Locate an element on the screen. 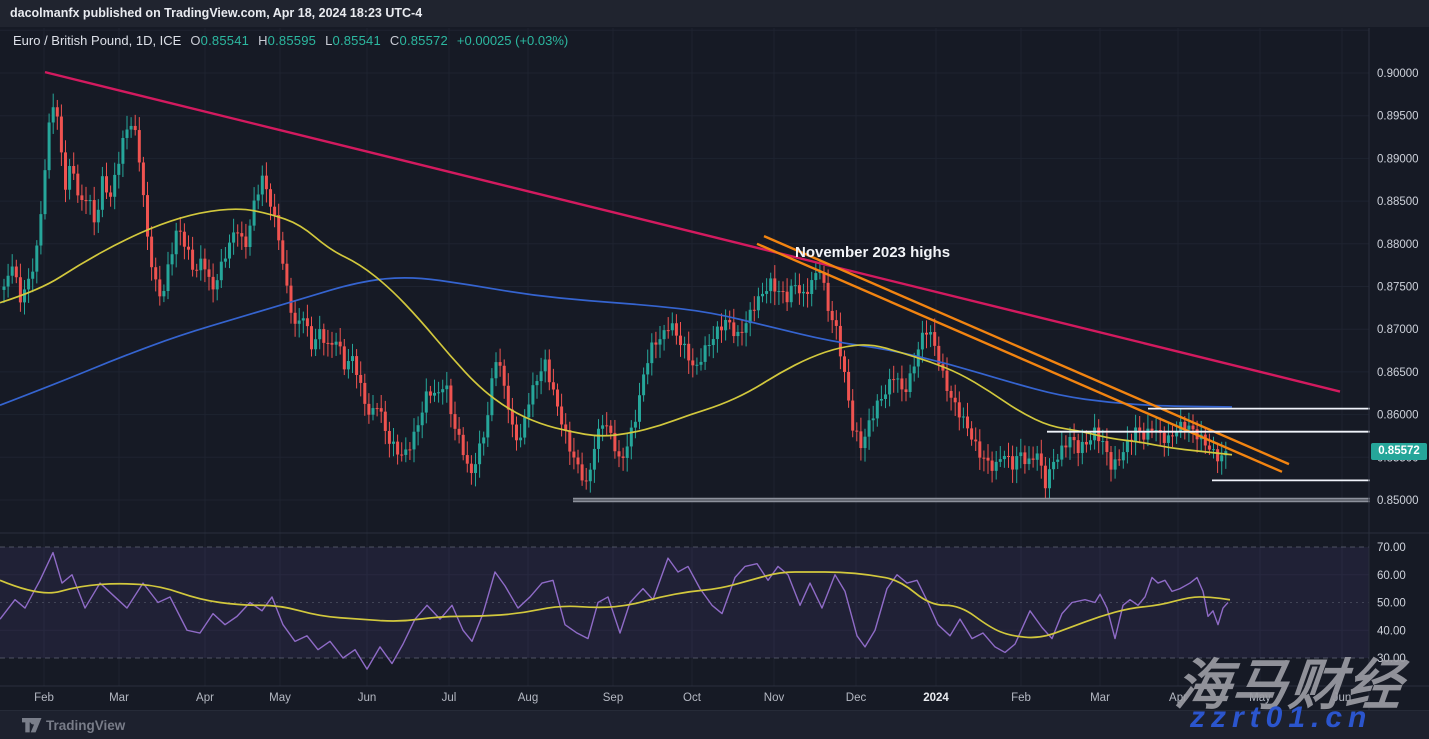 This screenshot has width=1429, height=739. svg-text: 0.86000 is located at coordinates (1398, 416).